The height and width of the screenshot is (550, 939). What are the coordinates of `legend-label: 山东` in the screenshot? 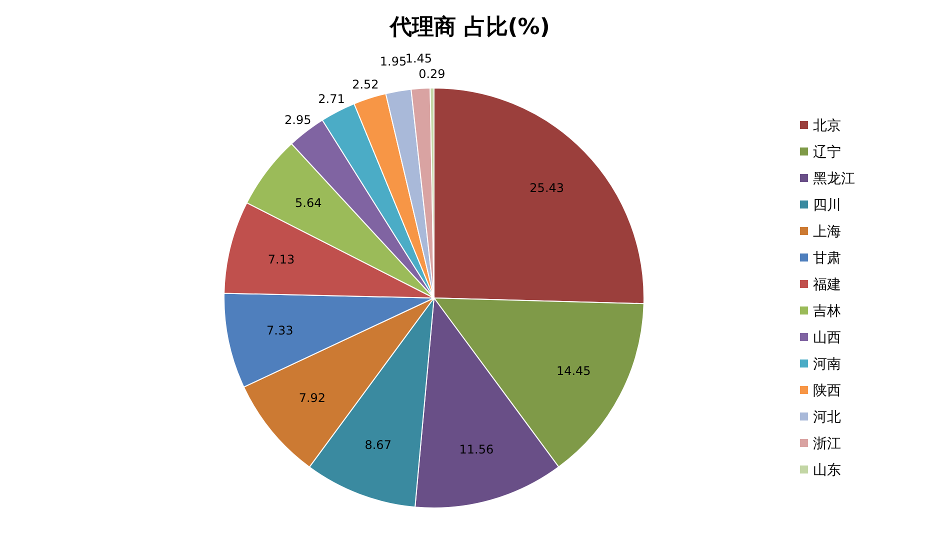 It's located at (827, 470).